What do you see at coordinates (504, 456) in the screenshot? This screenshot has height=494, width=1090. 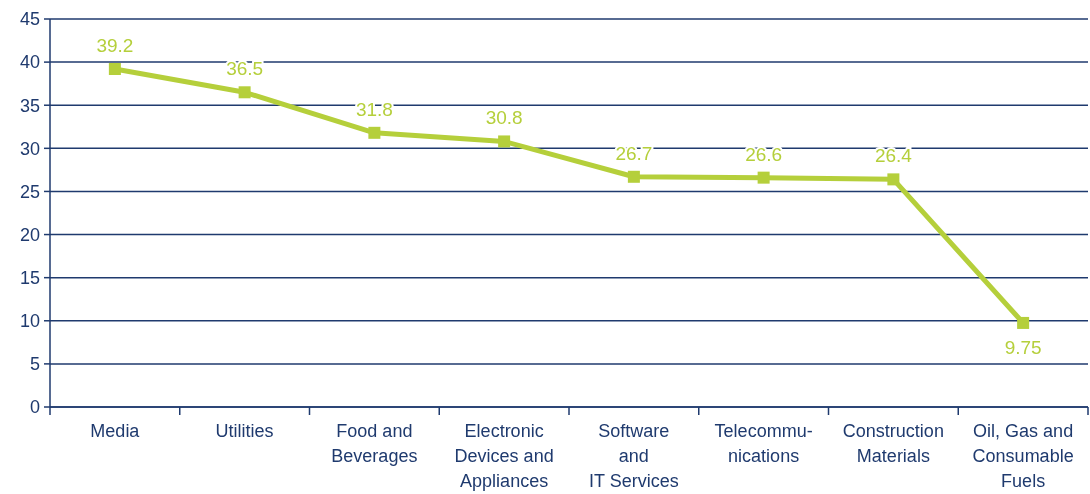 I see `x-tick-label: Electronic Devices and Appliances` at bounding box center [504, 456].